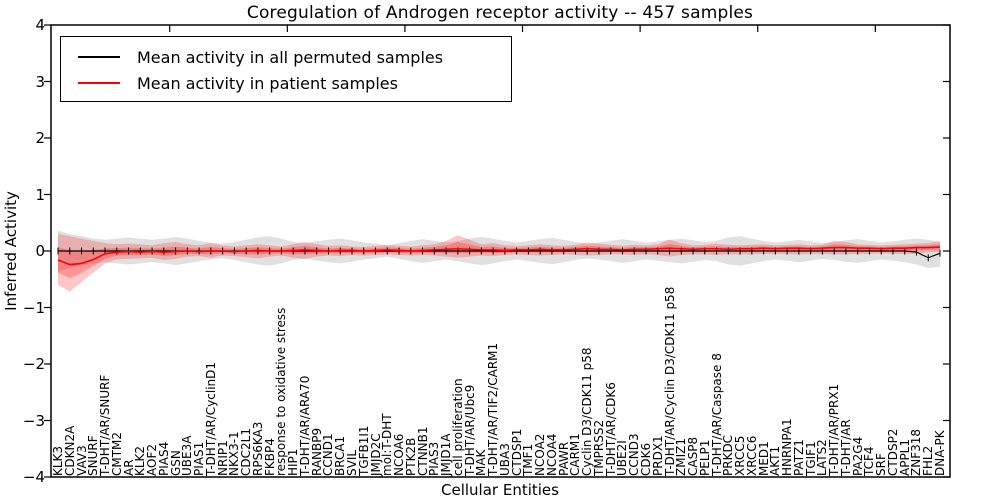 The width and height of the screenshot is (1000, 500). Describe the element at coordinates (657, 455) in the screenshot. I see `x-tick-label: PRDX1` at that location.